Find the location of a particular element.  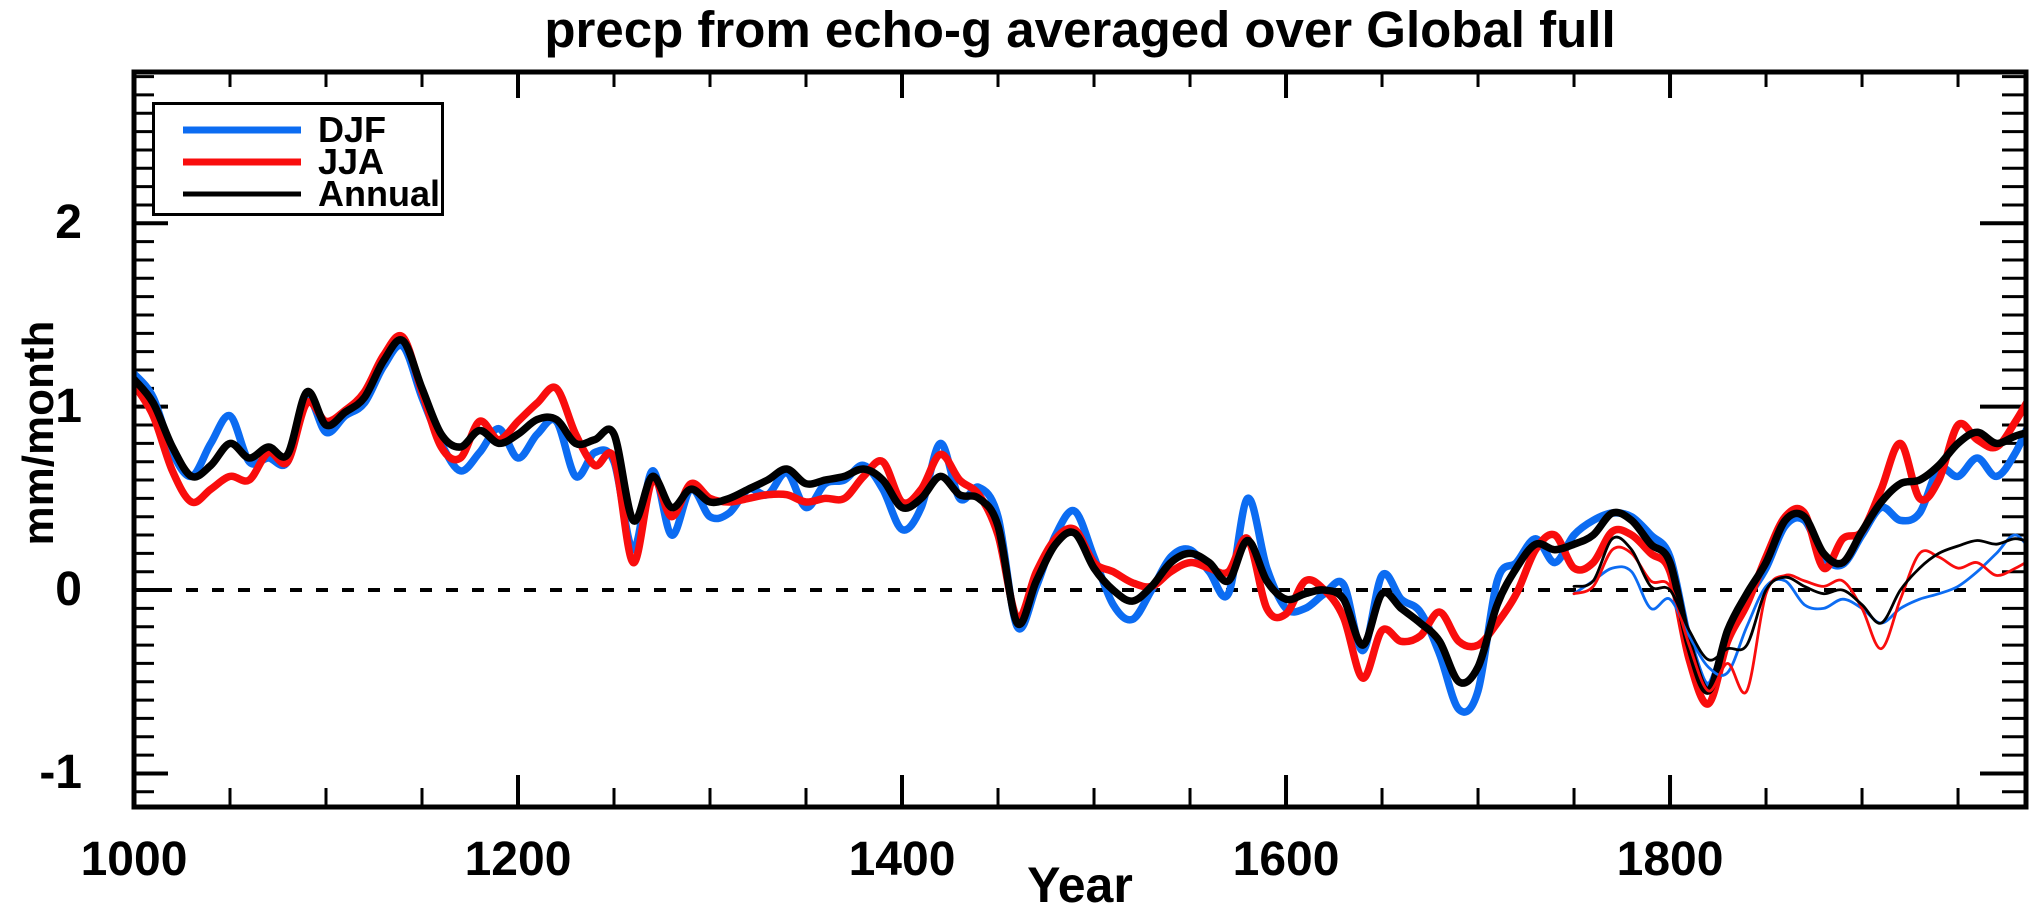

legend-label-djf: DJF is located at coordinates (352, 129).